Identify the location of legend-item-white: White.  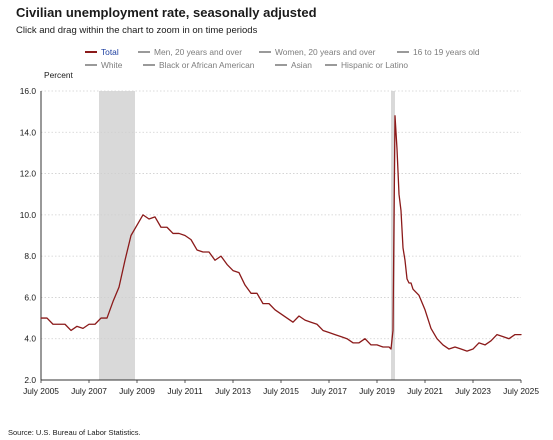
(103, 65).